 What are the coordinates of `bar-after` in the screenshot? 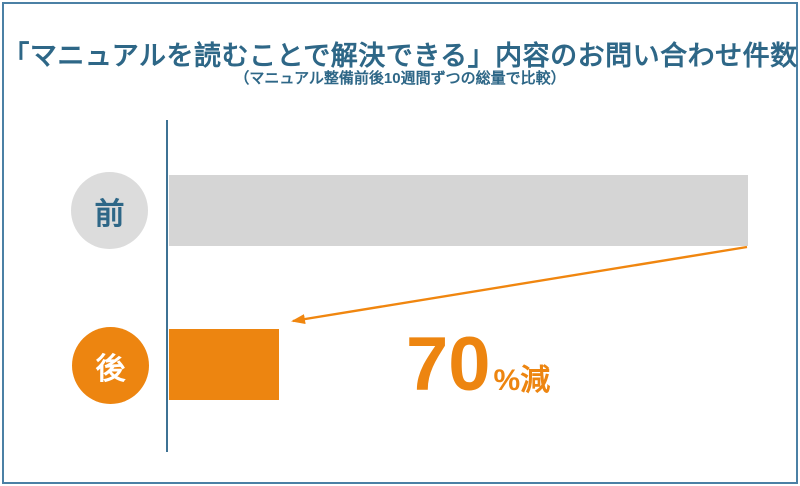 It's located at (224, 364).